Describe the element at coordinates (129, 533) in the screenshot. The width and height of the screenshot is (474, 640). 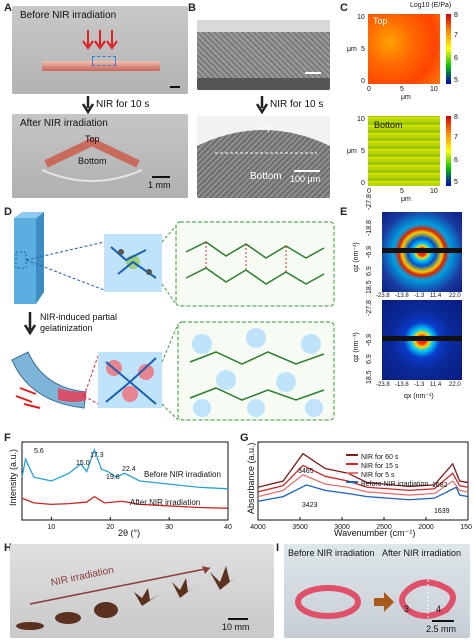
I see `f-xlabel: 2θ (°)` at that location.